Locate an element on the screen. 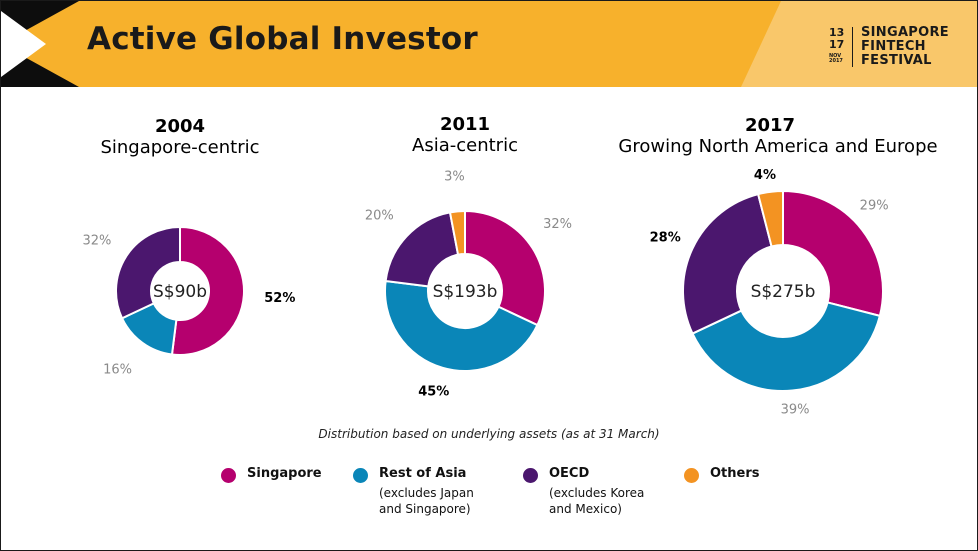 The width and height of the screenshot is (978, 551). chart-year-2004: 2004 is located at coordinates (180, 126).